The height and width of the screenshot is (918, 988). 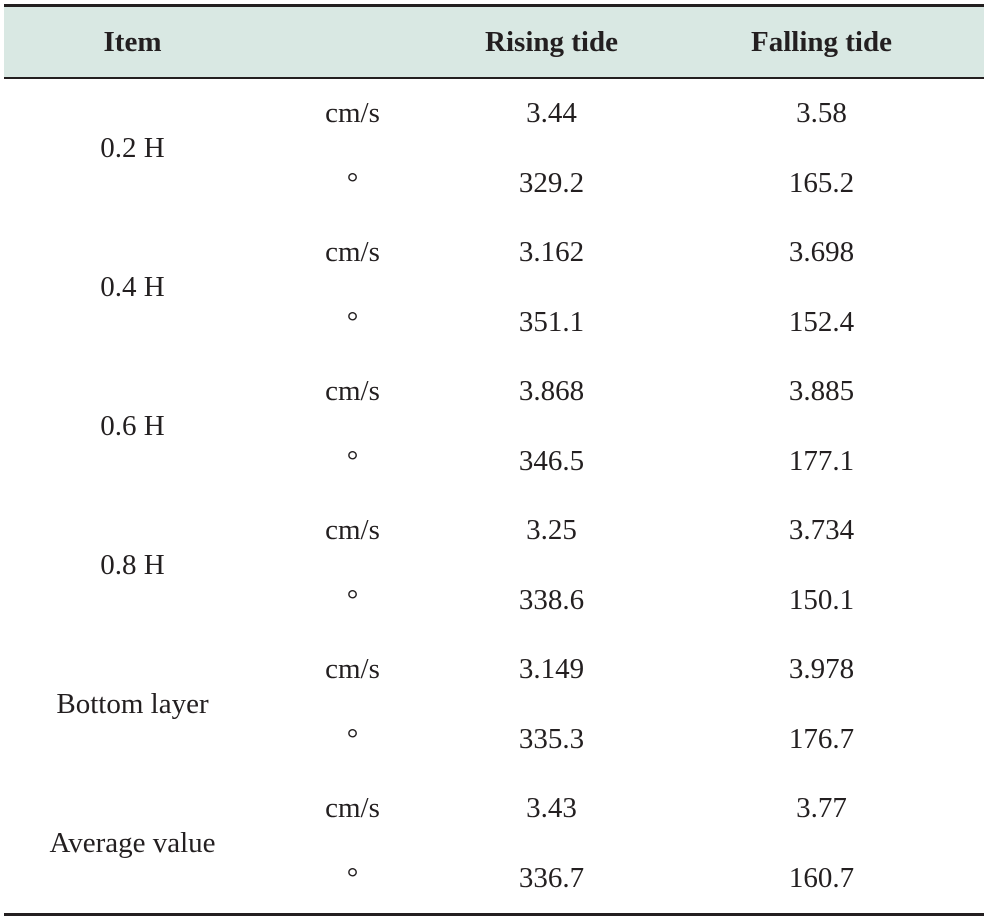 What do you see at coordinates (551, 669) in the screenshot?
I see `rising-speed-value: 3.149` at bounding box center [551, 669].